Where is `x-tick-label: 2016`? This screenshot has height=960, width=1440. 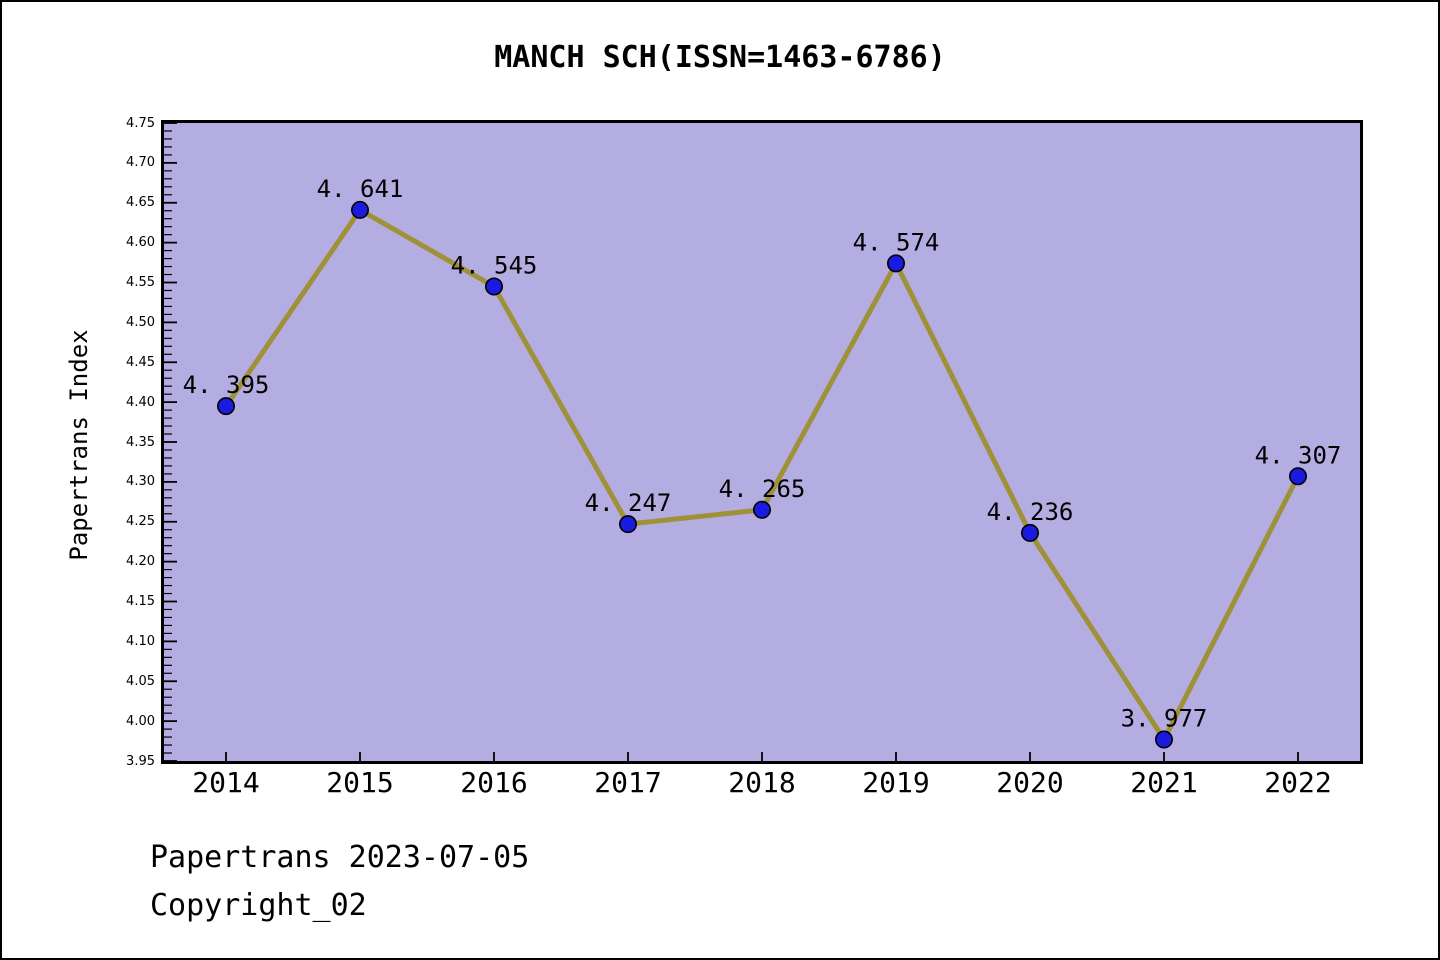
x-tick-label: 2016 is located at coordinates (494, 782).